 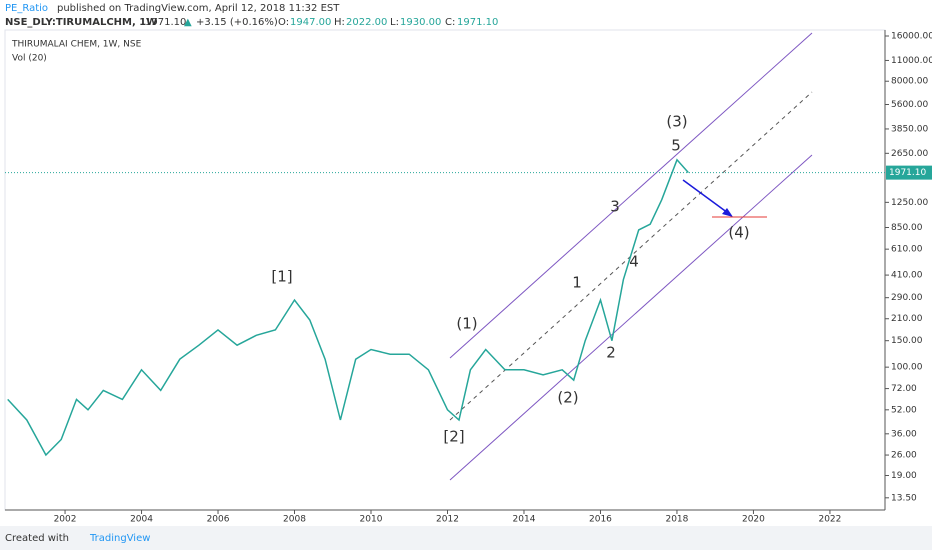 I want to click on symbol: NSE_DLY:TIRUMALCHM, 1W, so click(x=81, y=22).